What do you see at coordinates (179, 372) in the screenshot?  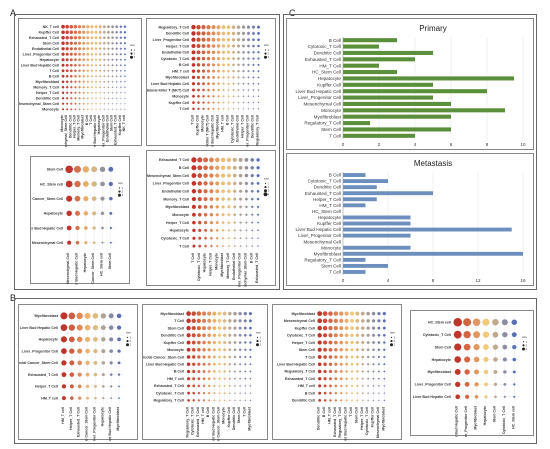 I see `row-label: B Cell` at bounding box center [179, 372].